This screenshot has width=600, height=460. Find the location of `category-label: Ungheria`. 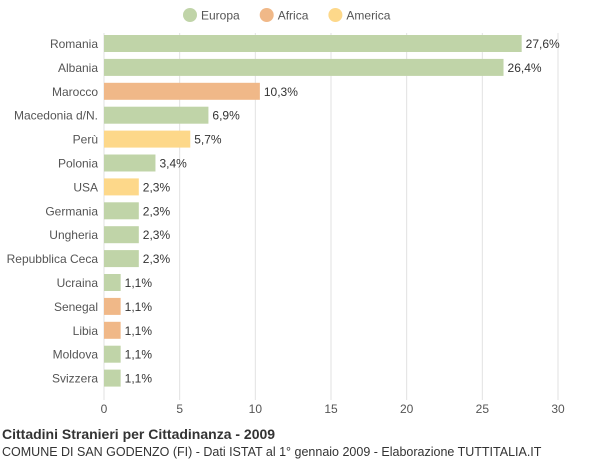

category-label: Ungheria is located at coordinates (73, 235).